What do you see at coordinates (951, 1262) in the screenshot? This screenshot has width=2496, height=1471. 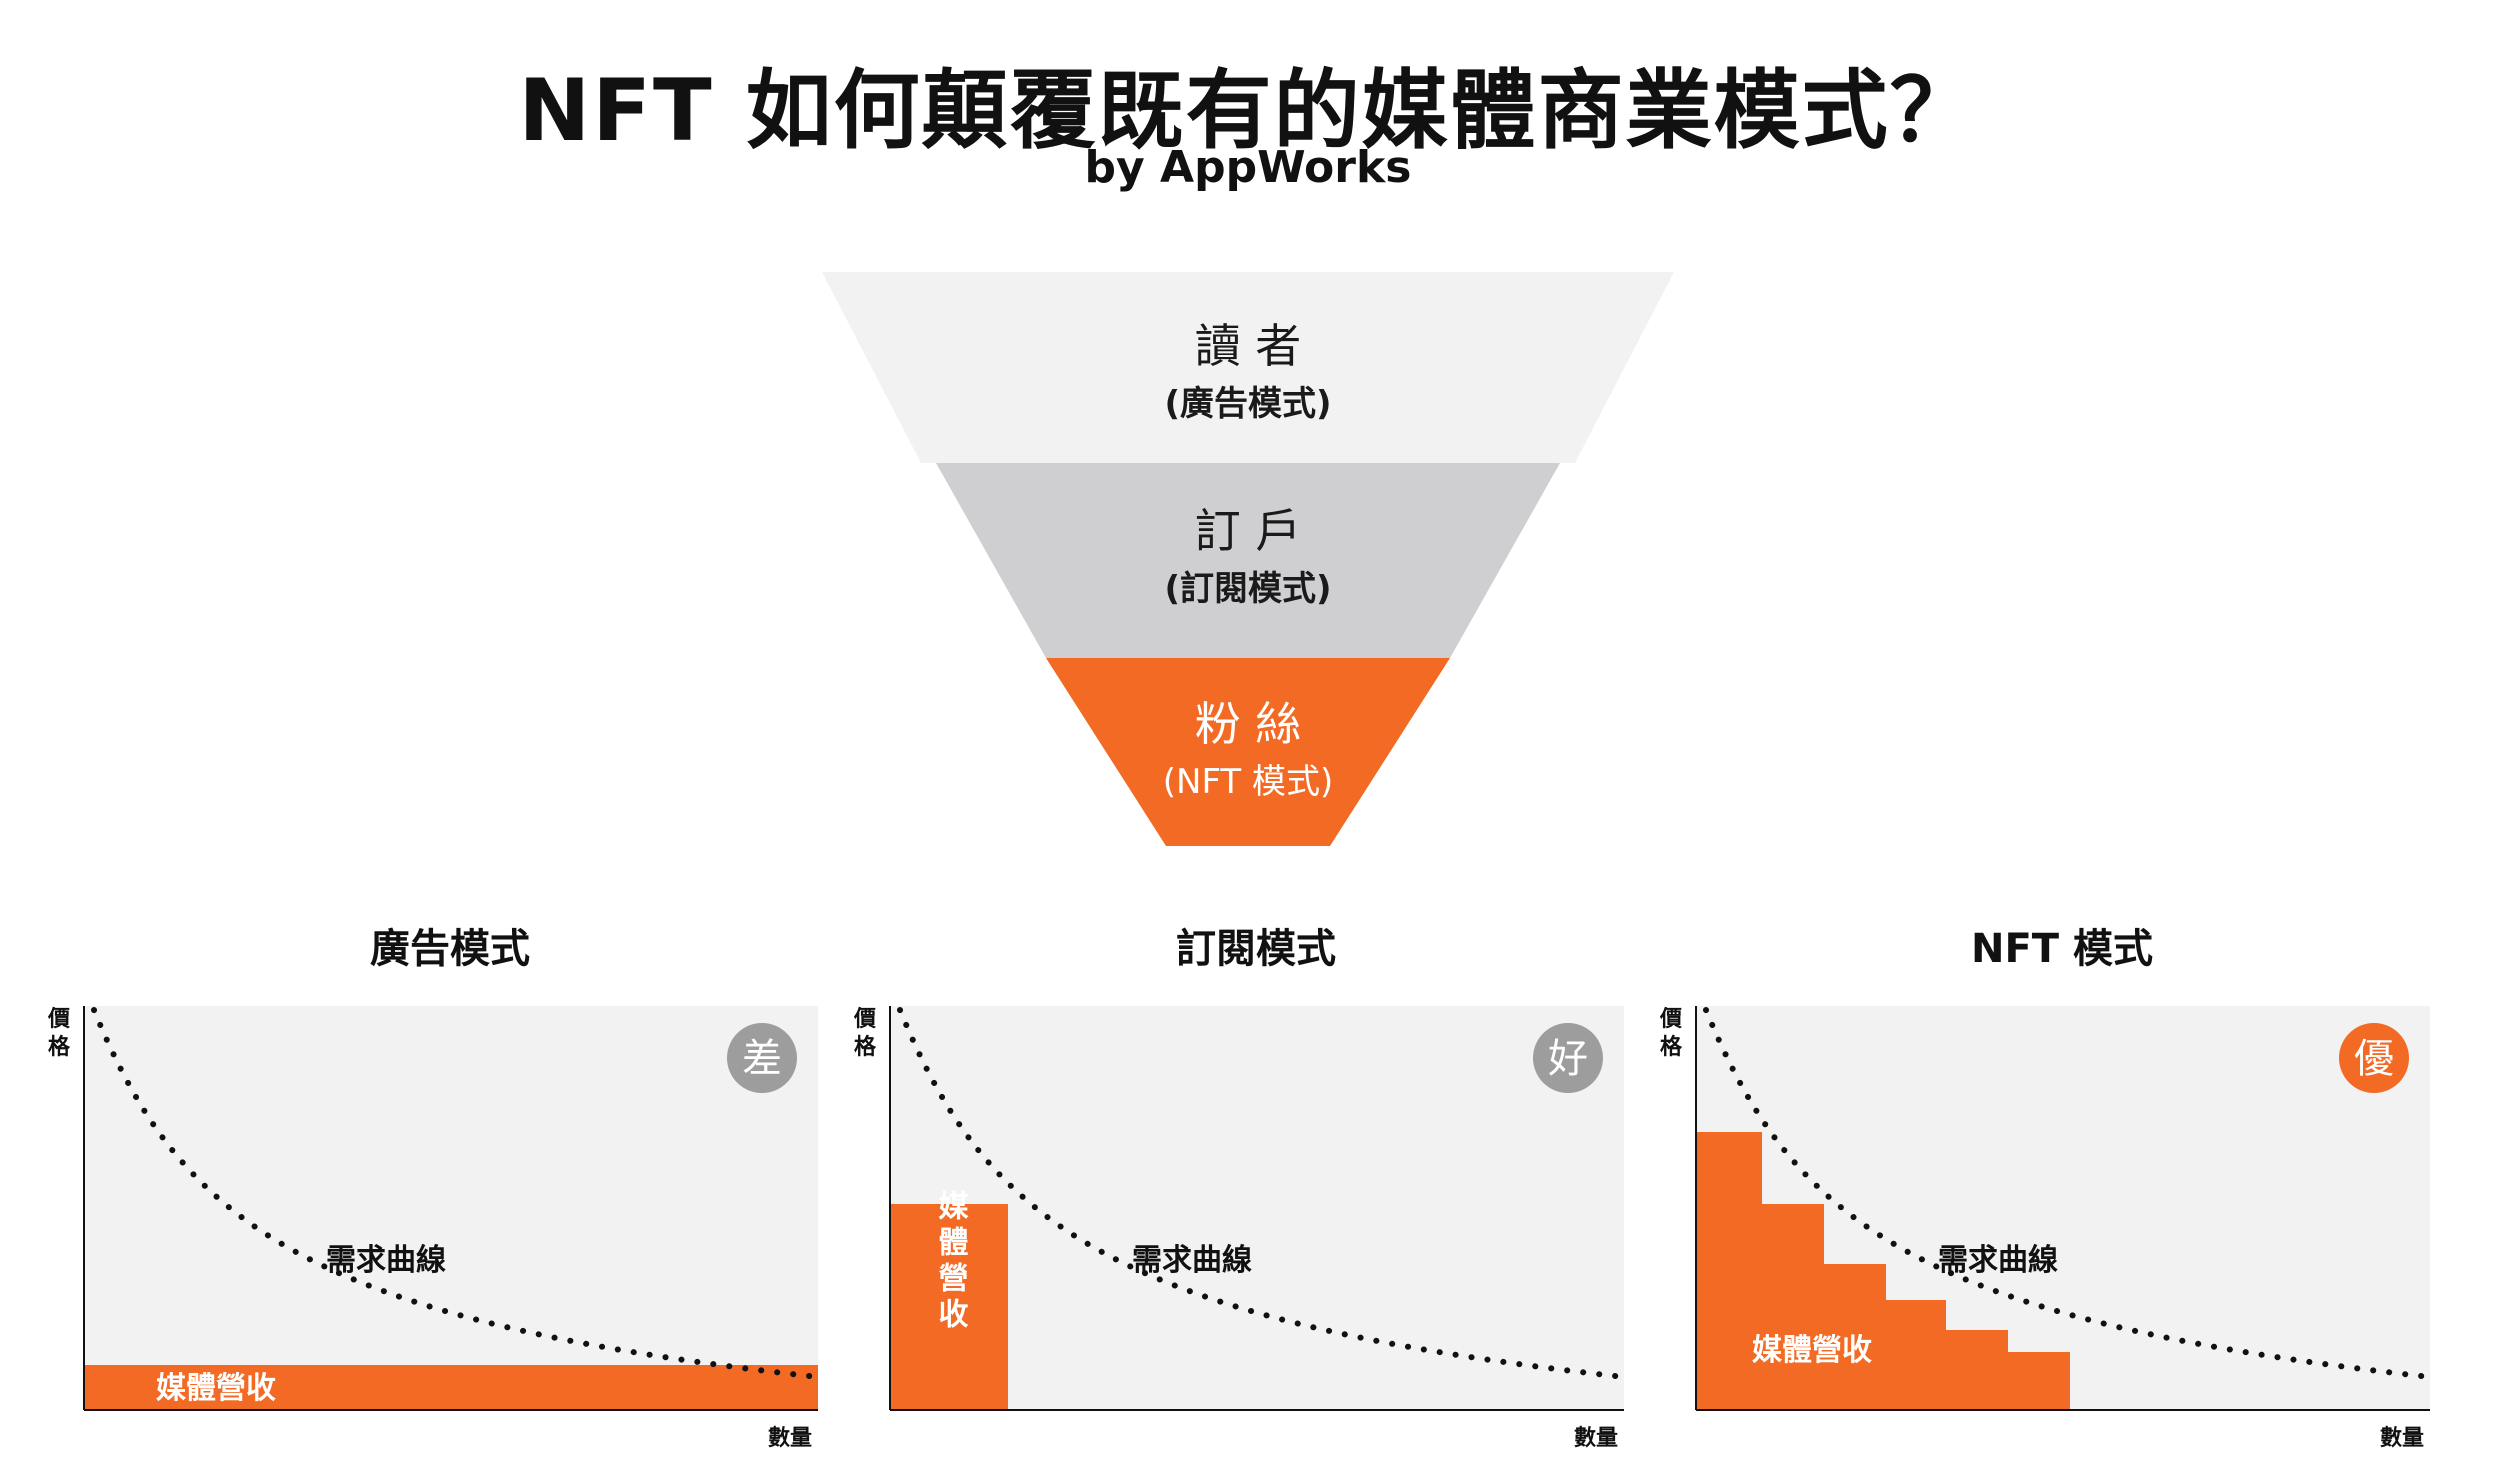 I see `revenue-label-vertical: 媒體營收` at bounding box center [951, 1262].